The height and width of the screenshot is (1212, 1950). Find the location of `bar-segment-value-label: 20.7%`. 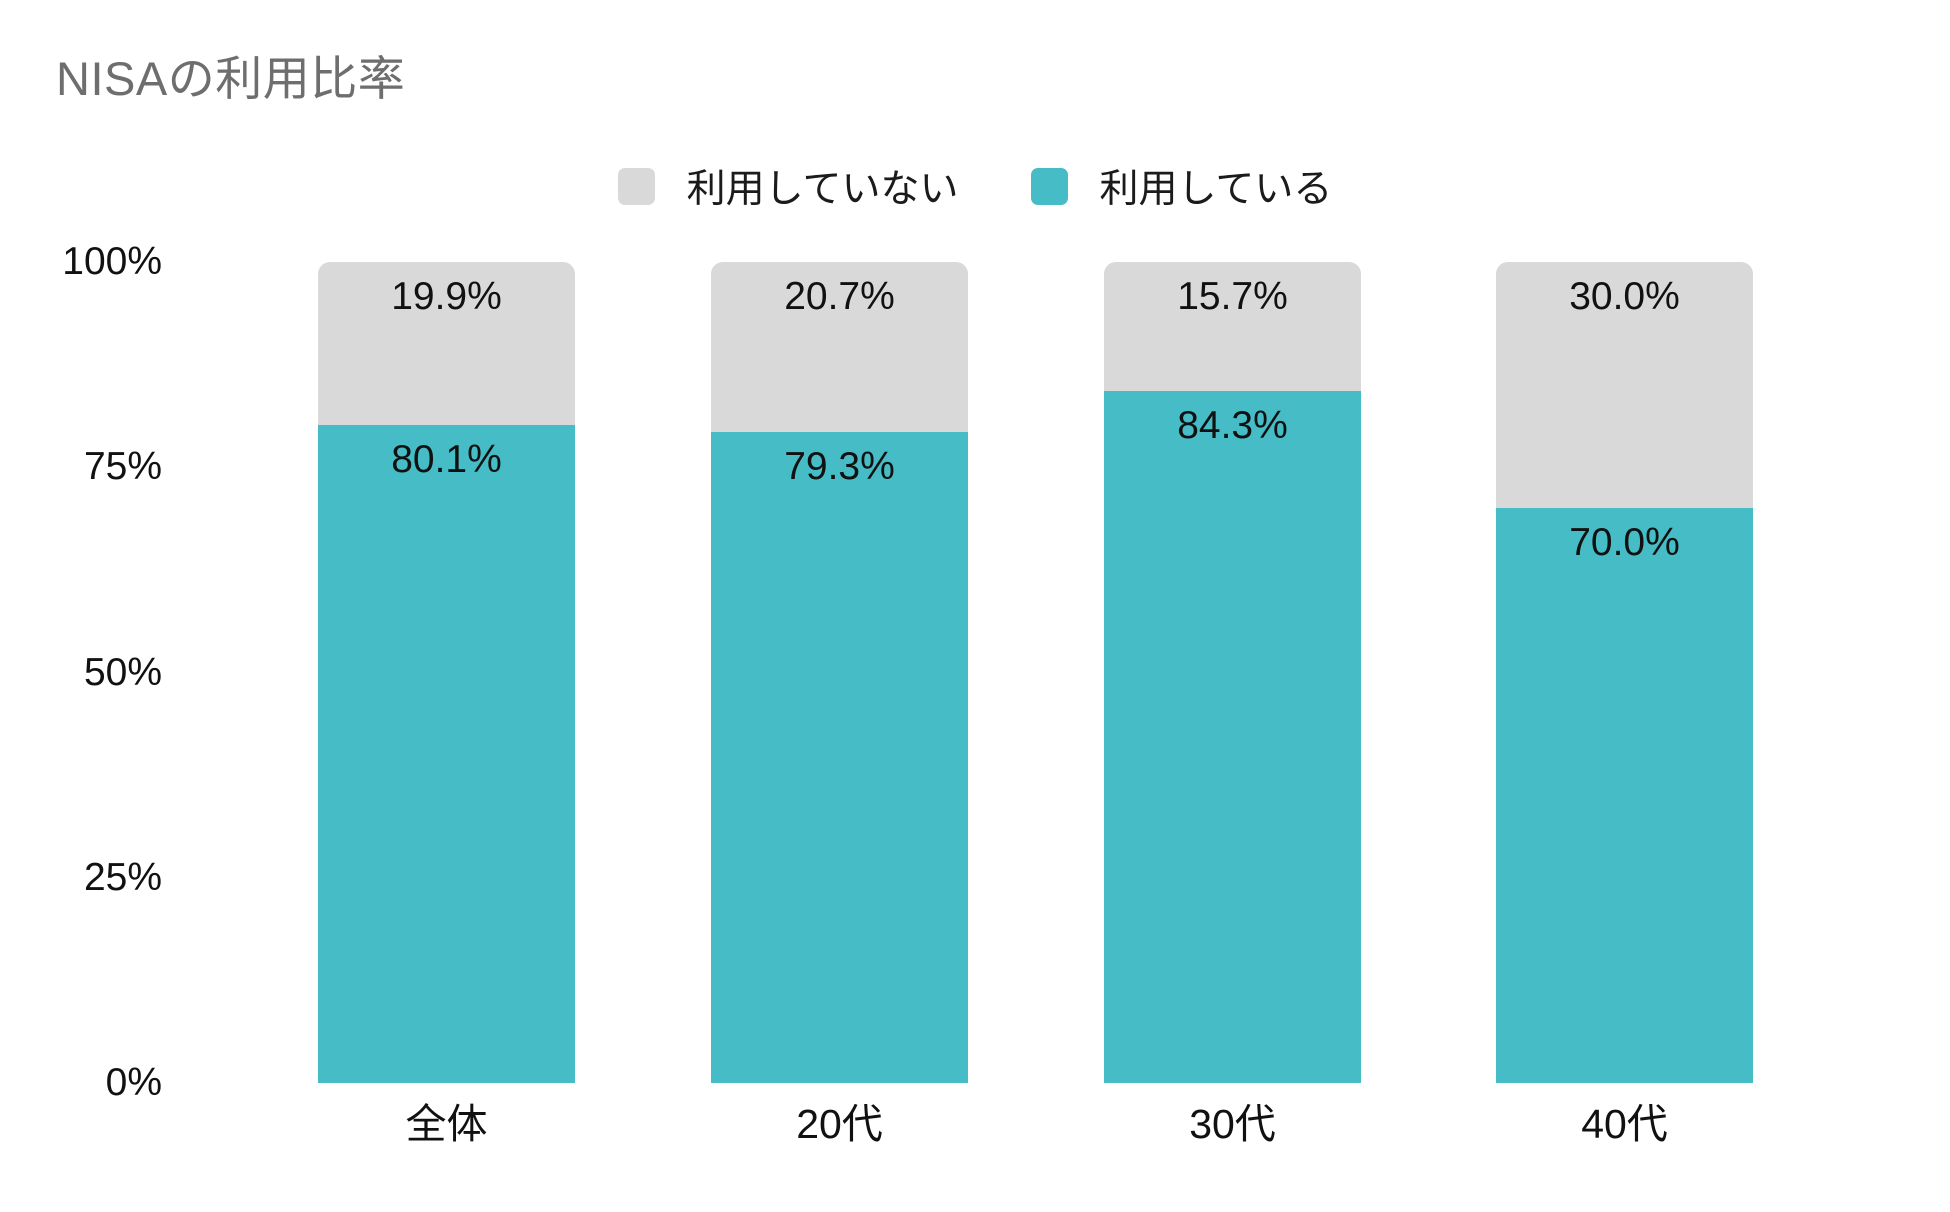

bar-segment-value-label: 20.7% is located at coordinates (839, 296).